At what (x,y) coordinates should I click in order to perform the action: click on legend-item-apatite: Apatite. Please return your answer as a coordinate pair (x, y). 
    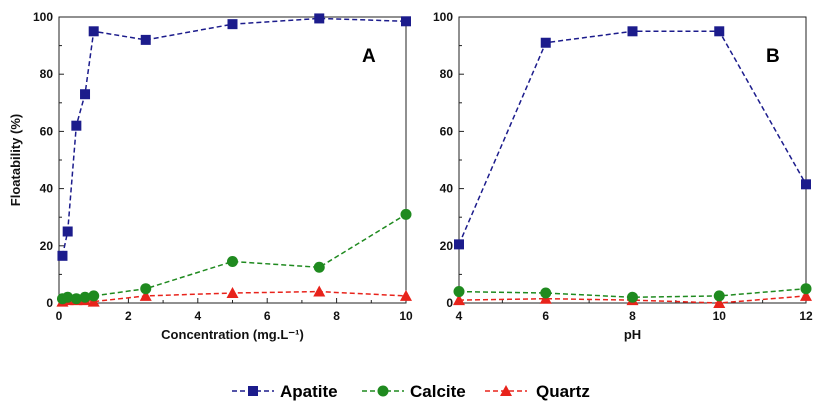
    Looking at the image, I should click on (285, 391).